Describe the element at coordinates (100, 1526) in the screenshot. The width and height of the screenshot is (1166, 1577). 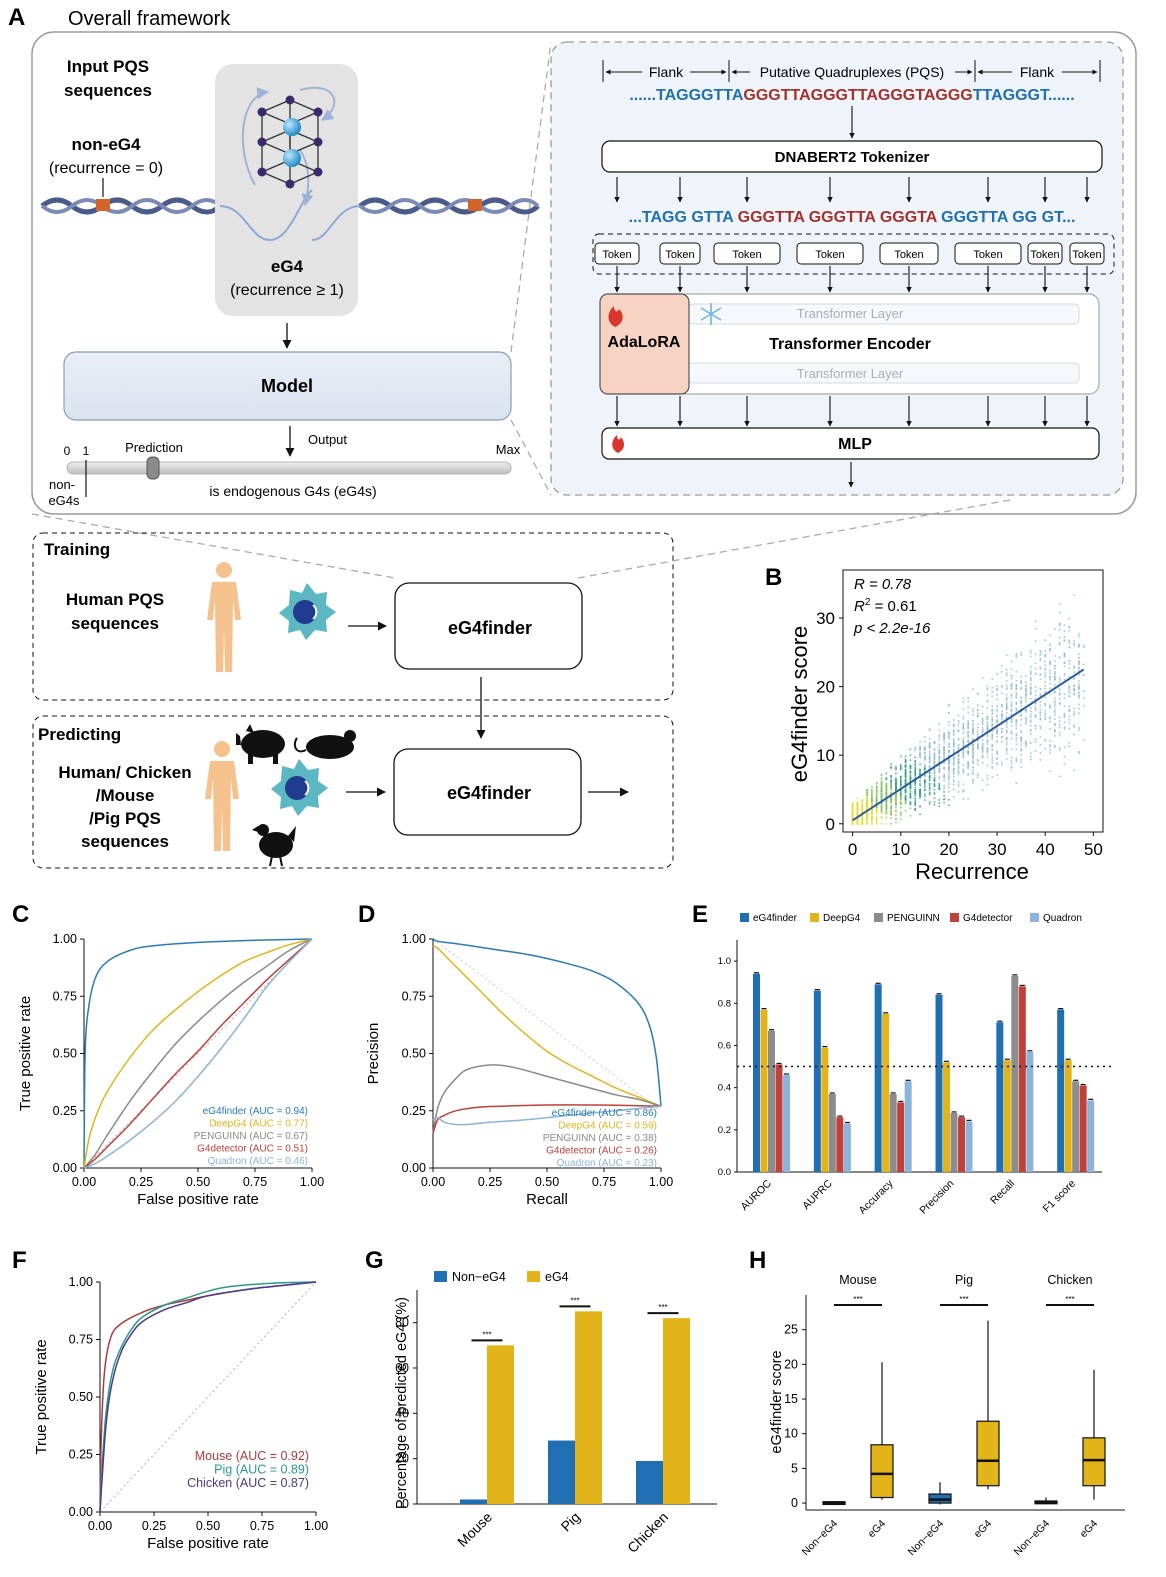
I see `x-tick-label: 0.00` at that location.